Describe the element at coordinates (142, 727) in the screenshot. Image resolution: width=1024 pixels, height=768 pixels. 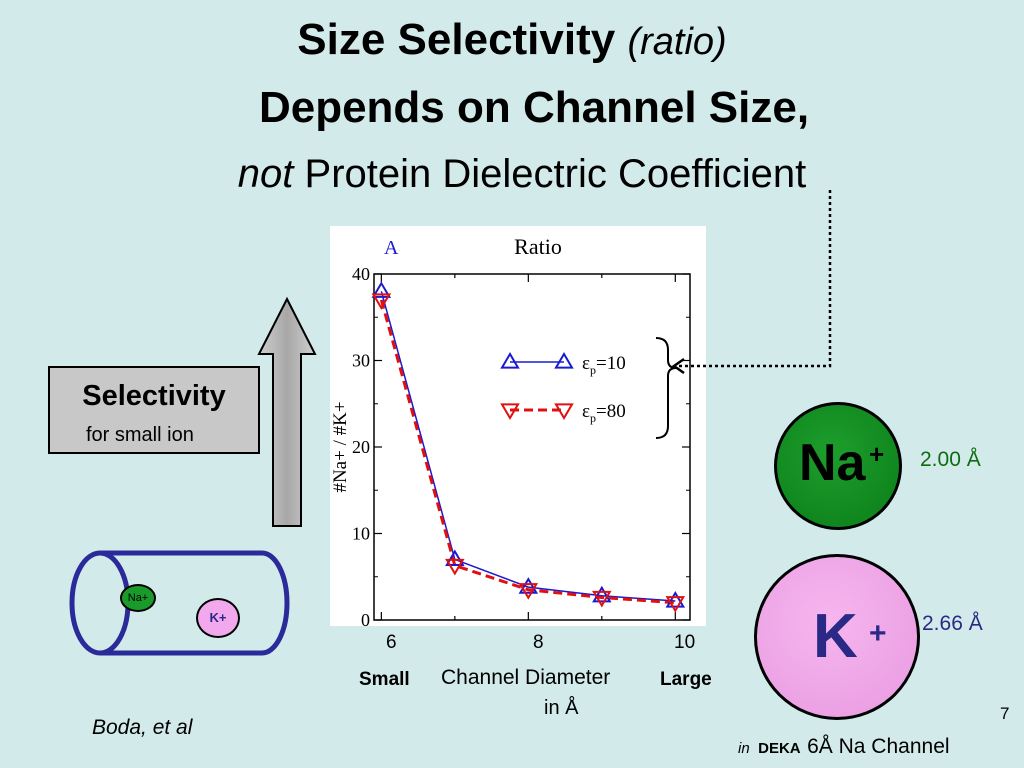
I see `citation: Boda, et al` at that location.